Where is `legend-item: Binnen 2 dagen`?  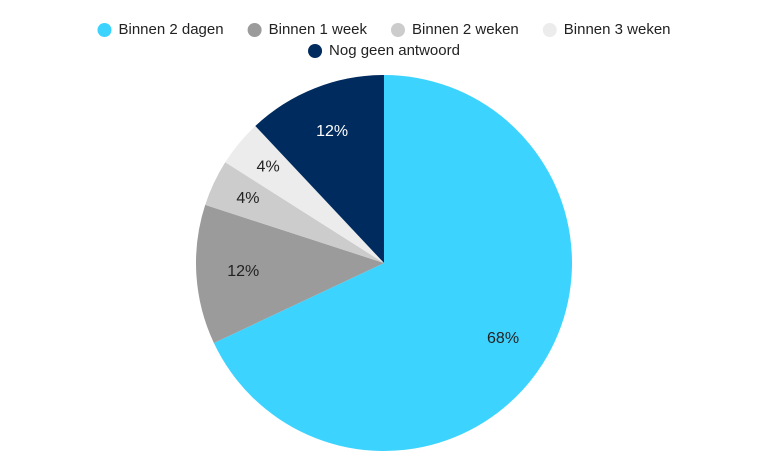 legend-item: Binnen 2 dagen is located at coordinates (160, 29).